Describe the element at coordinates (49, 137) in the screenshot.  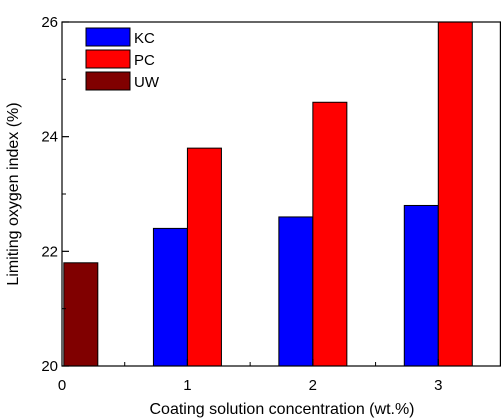
I see `y-tick-label: 24` at that location.